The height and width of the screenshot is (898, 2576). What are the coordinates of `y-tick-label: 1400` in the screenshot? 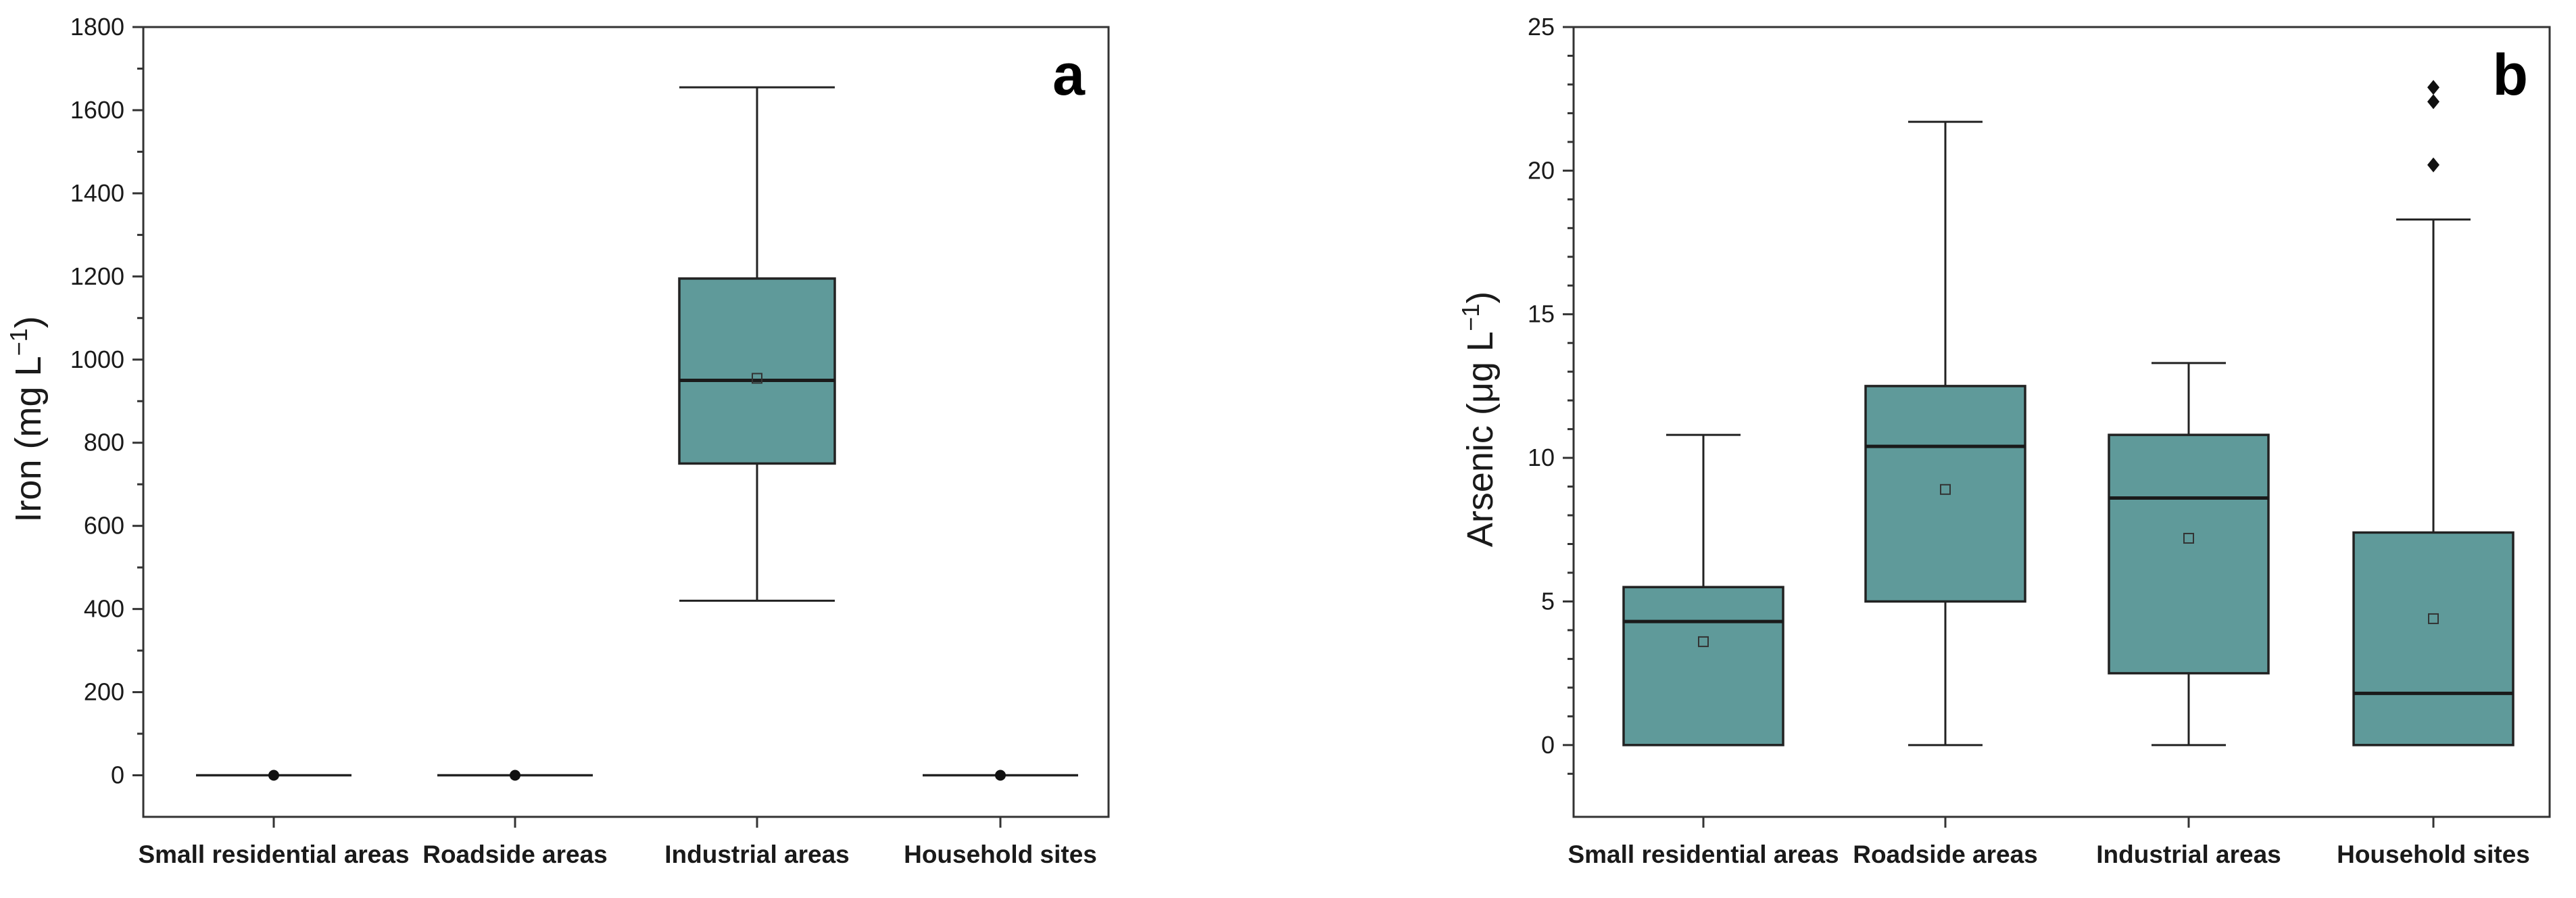 It's located at (97, 193).